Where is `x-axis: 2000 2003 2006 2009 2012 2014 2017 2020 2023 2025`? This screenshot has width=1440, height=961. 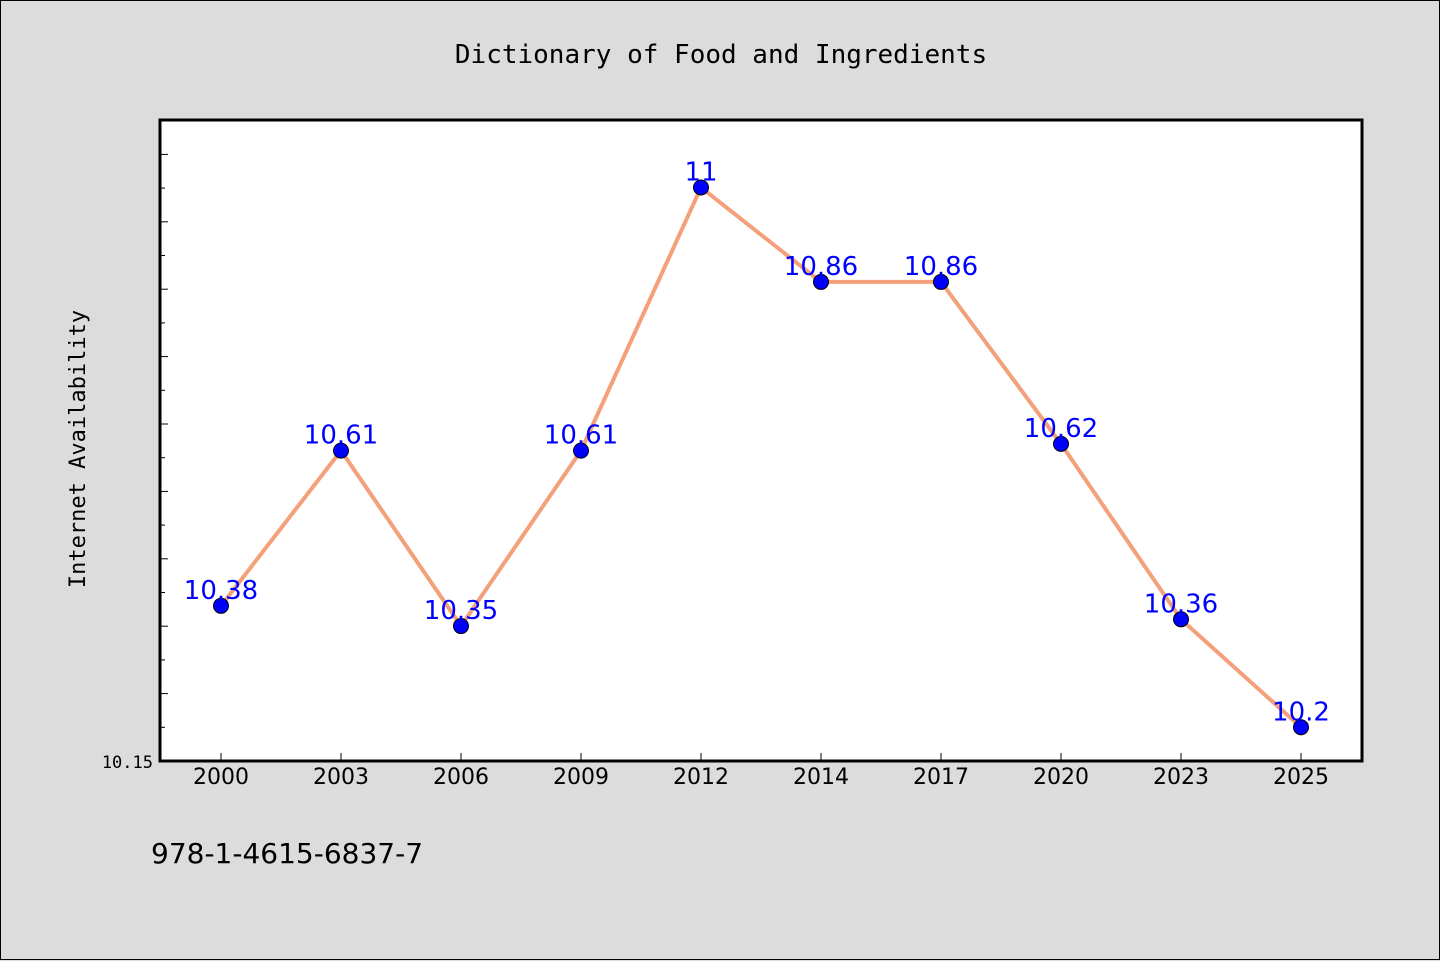 x-axis: 2000 2003 2006 2009 2012 2014 2017 2020 2023 2025 is located at coordinates (761, 771).